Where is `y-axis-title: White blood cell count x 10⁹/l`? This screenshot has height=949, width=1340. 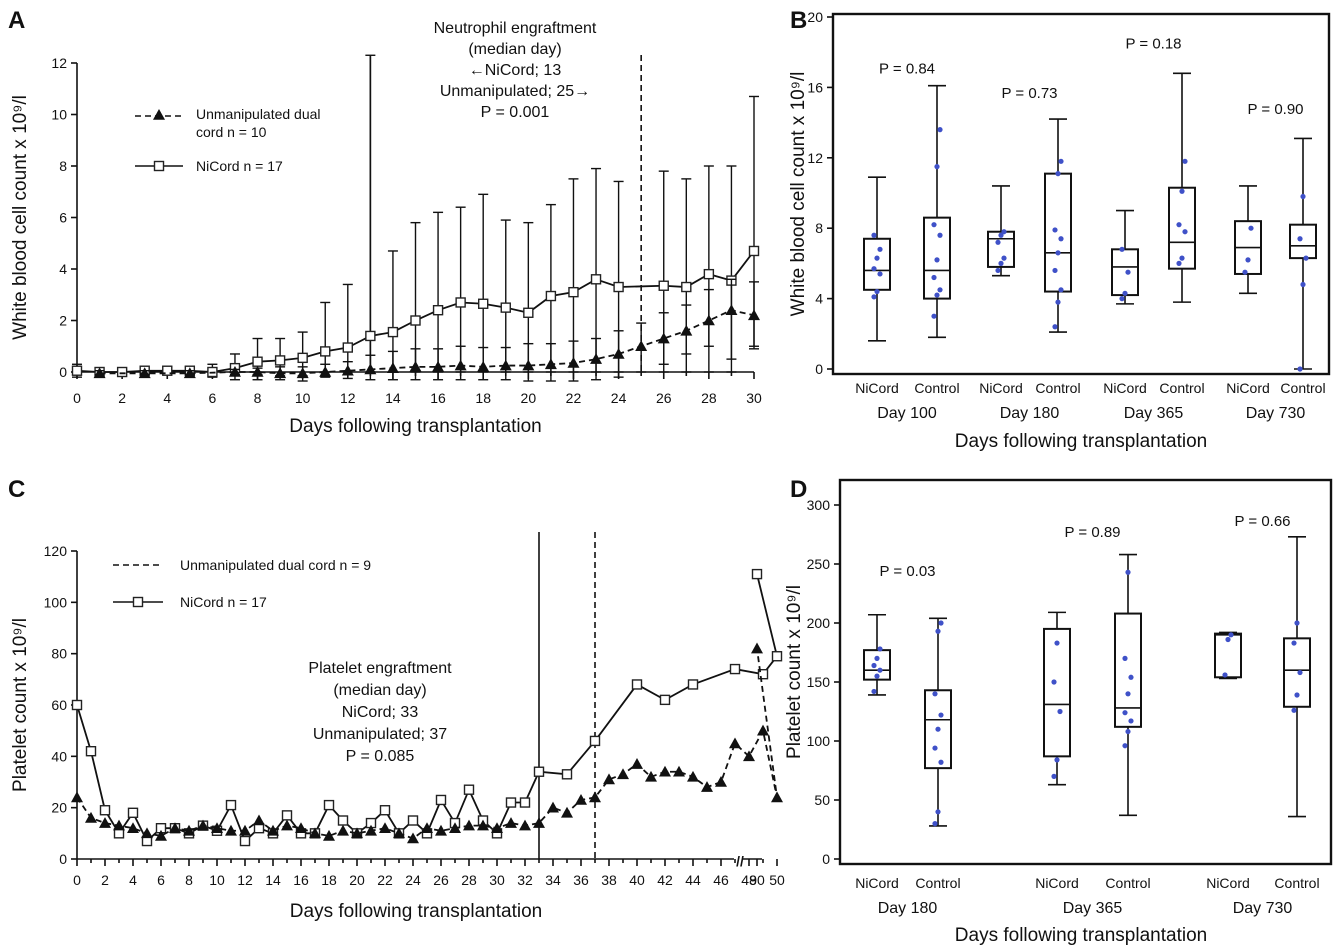
y-axis-title: White blood cell count x 10⁹/l is located at coordinates (798, 194).